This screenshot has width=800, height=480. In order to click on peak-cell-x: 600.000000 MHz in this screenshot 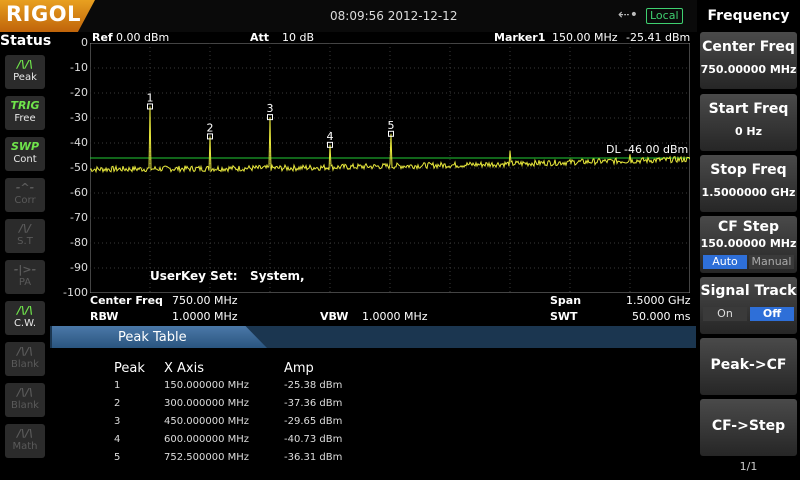, I will do `click(207, 439)`.